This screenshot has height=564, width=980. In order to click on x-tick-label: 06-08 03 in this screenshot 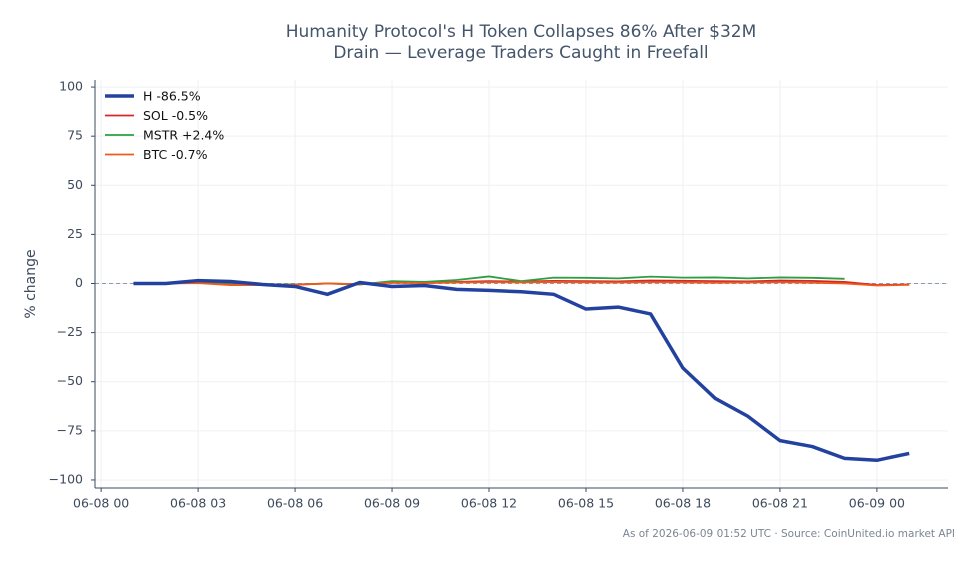, I will do `click(198, 503)`.